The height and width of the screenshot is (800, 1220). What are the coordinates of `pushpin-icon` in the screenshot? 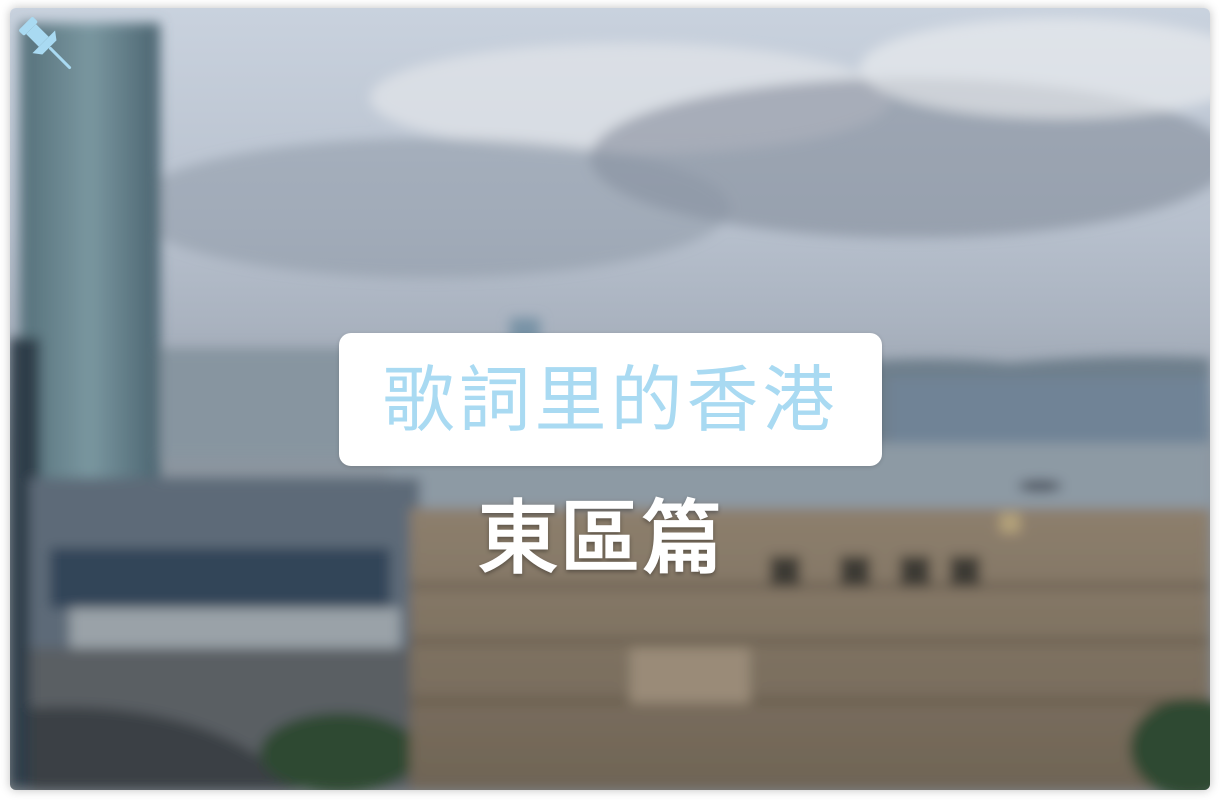 It's located at (45, 43).